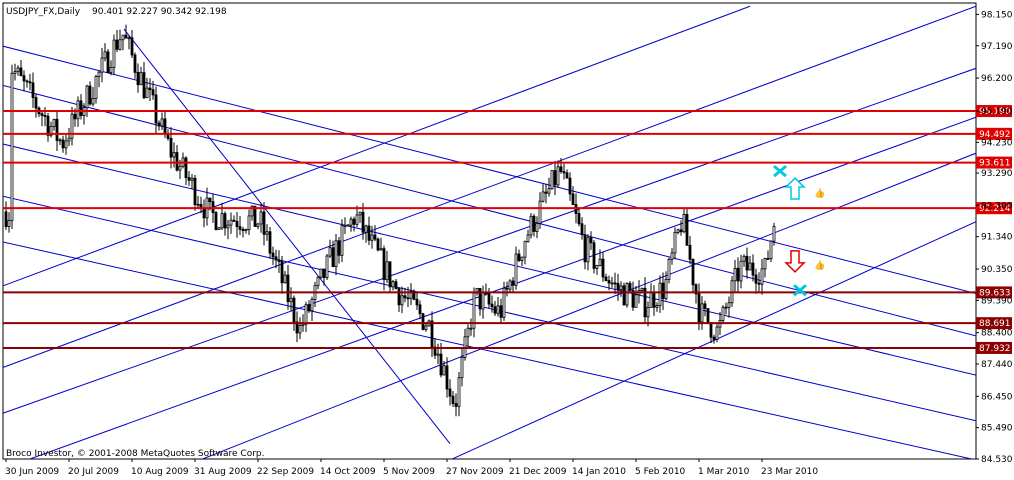 Image resolution: width=1014 pixels, height=480 pixels. Describe the element at coordinates (997, 301) in the screenshot. I see `price-tick-label-10: 89.390` at that location.